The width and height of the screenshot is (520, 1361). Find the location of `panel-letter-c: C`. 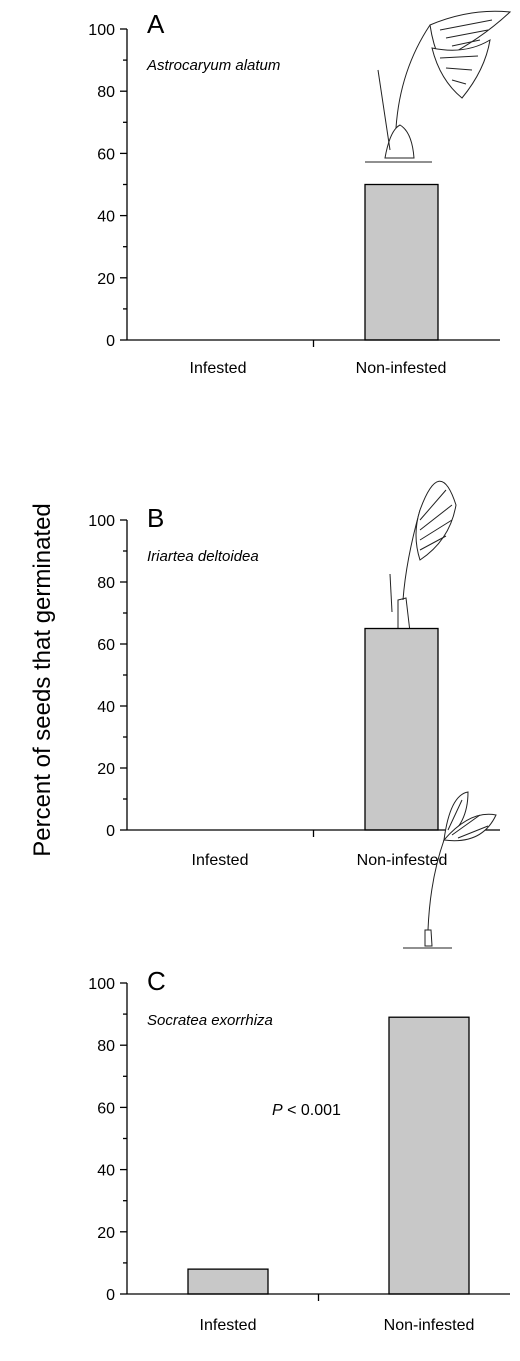

panel-letter-c: C is located at coordinates (156, 981).